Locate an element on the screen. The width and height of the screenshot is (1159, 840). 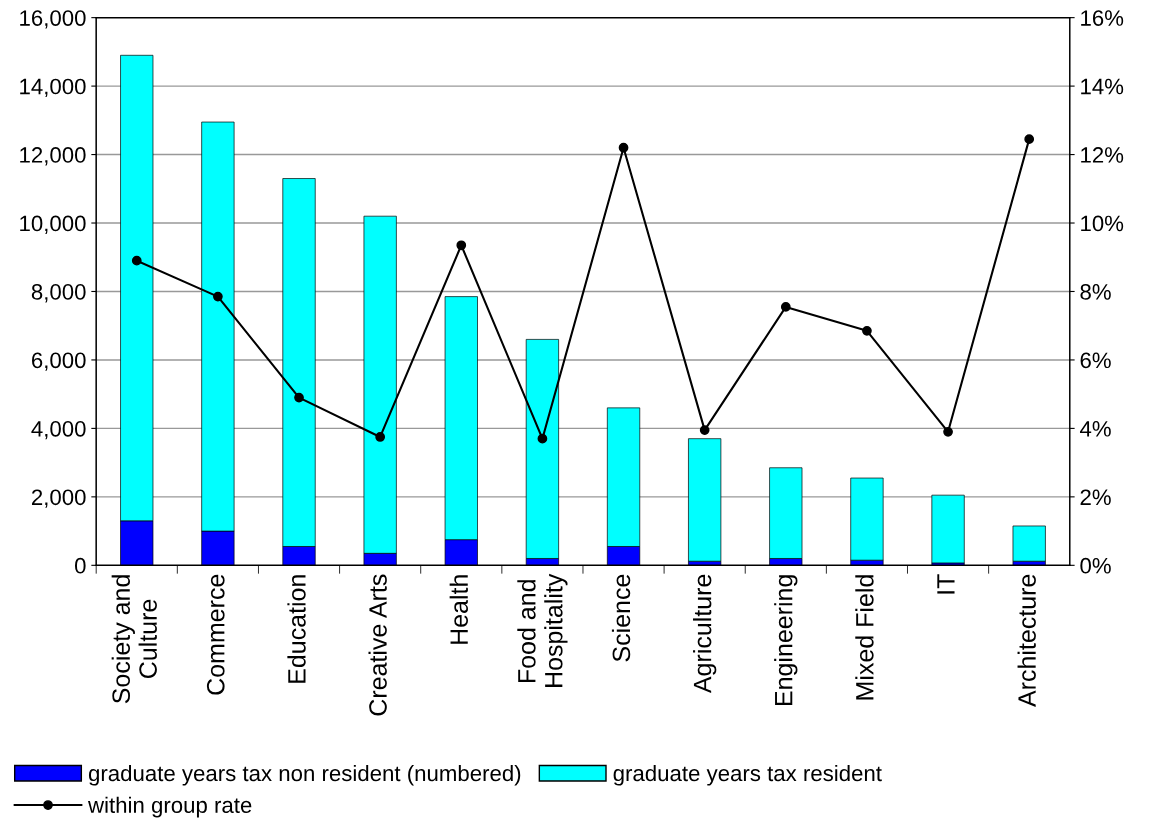
y-tick-label: 4,000 is located at coordinates (58, 430).